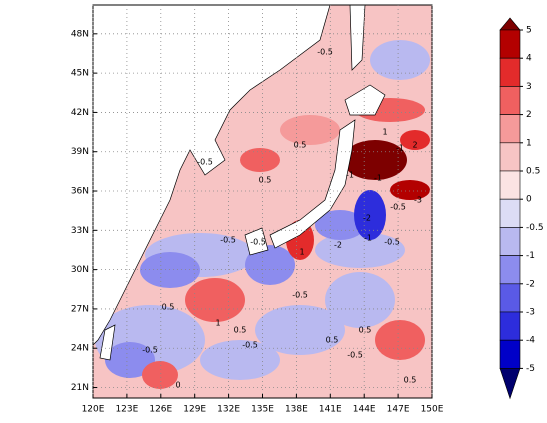 The width and height of the screenshot is (547, 423). What do you see at coordinates (262, 410) in the screenshot?
I see `x-tick-label: 135E` at bounding box center [262, 410].